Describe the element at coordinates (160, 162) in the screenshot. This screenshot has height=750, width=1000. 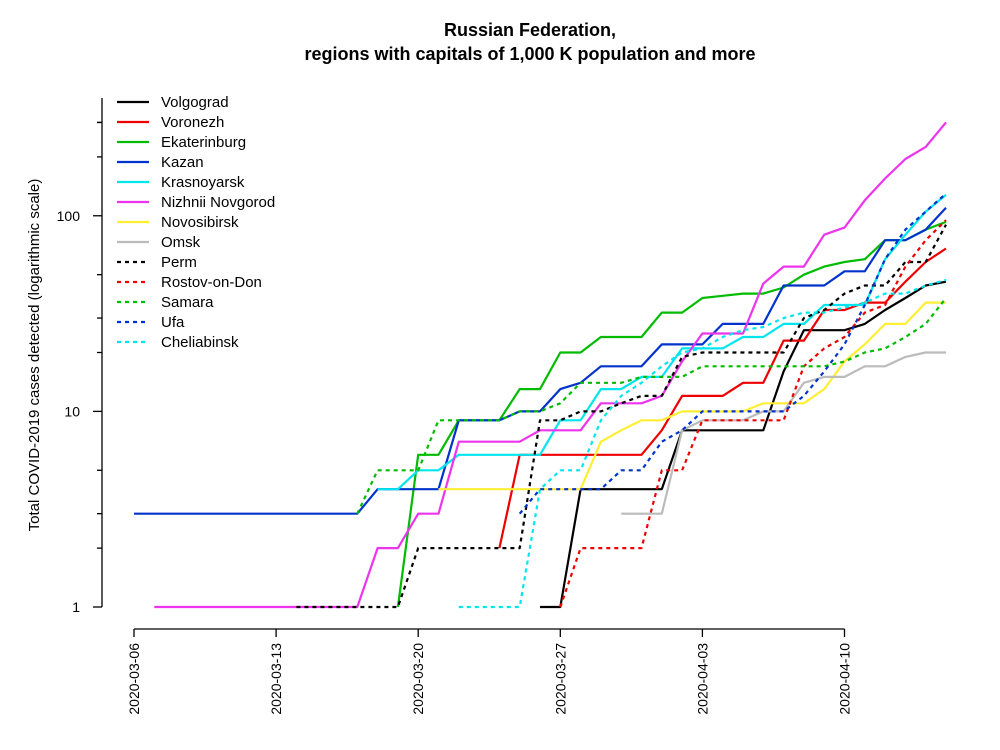
I see `legend-item-kazan: Kazan` at that location.